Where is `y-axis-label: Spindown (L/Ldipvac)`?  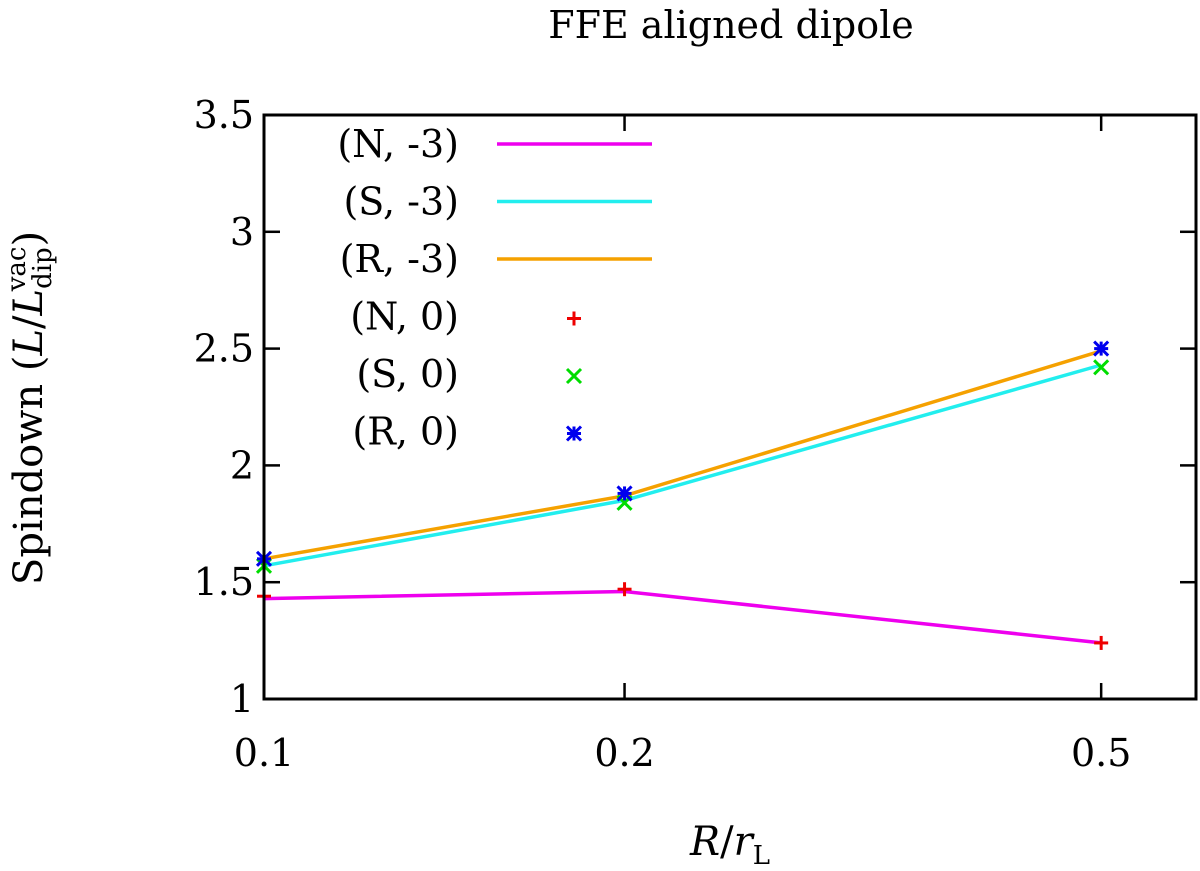
y-axis-label: Spindown (L/Ldipvac) is located at coordinates (30, 408).